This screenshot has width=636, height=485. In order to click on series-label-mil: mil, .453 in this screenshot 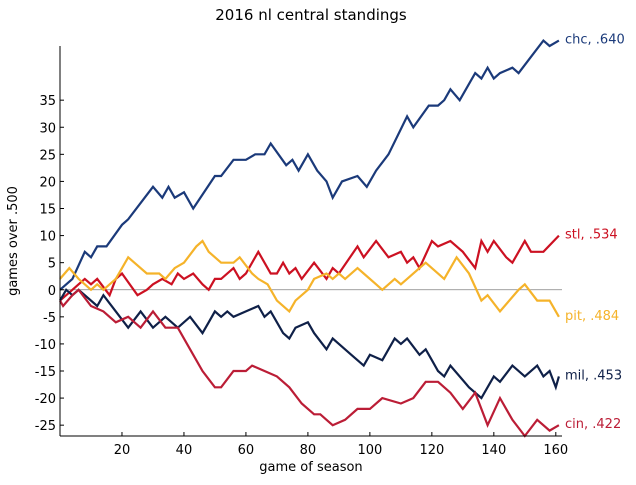, I will do `click(593, 375)`.